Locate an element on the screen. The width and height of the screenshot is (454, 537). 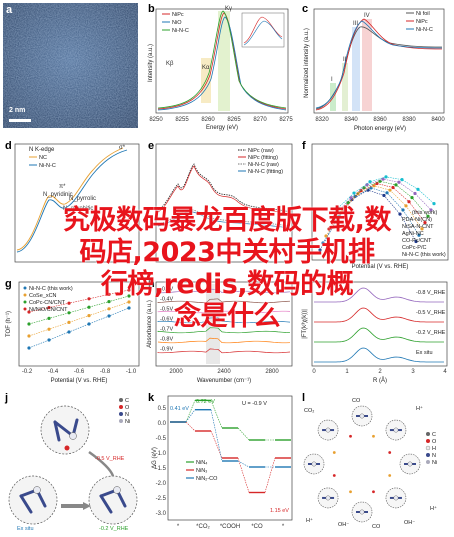
h-trace-label: -0.7V is located at coordinates (166, 330).